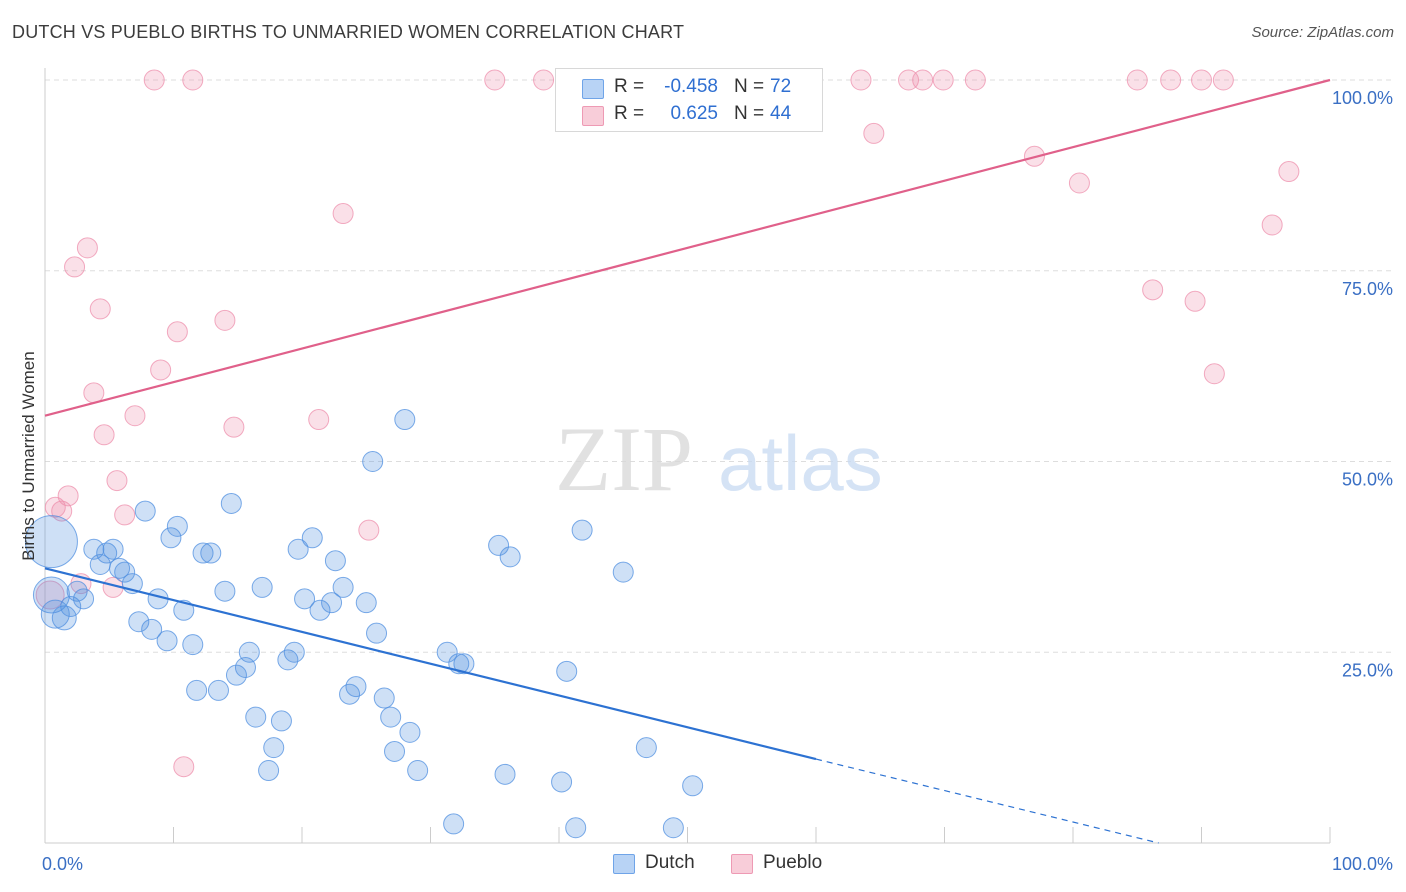 This screenshot has width=1406, height=892. I want to click on watermark-atlas: atlas, so click(800, 463).